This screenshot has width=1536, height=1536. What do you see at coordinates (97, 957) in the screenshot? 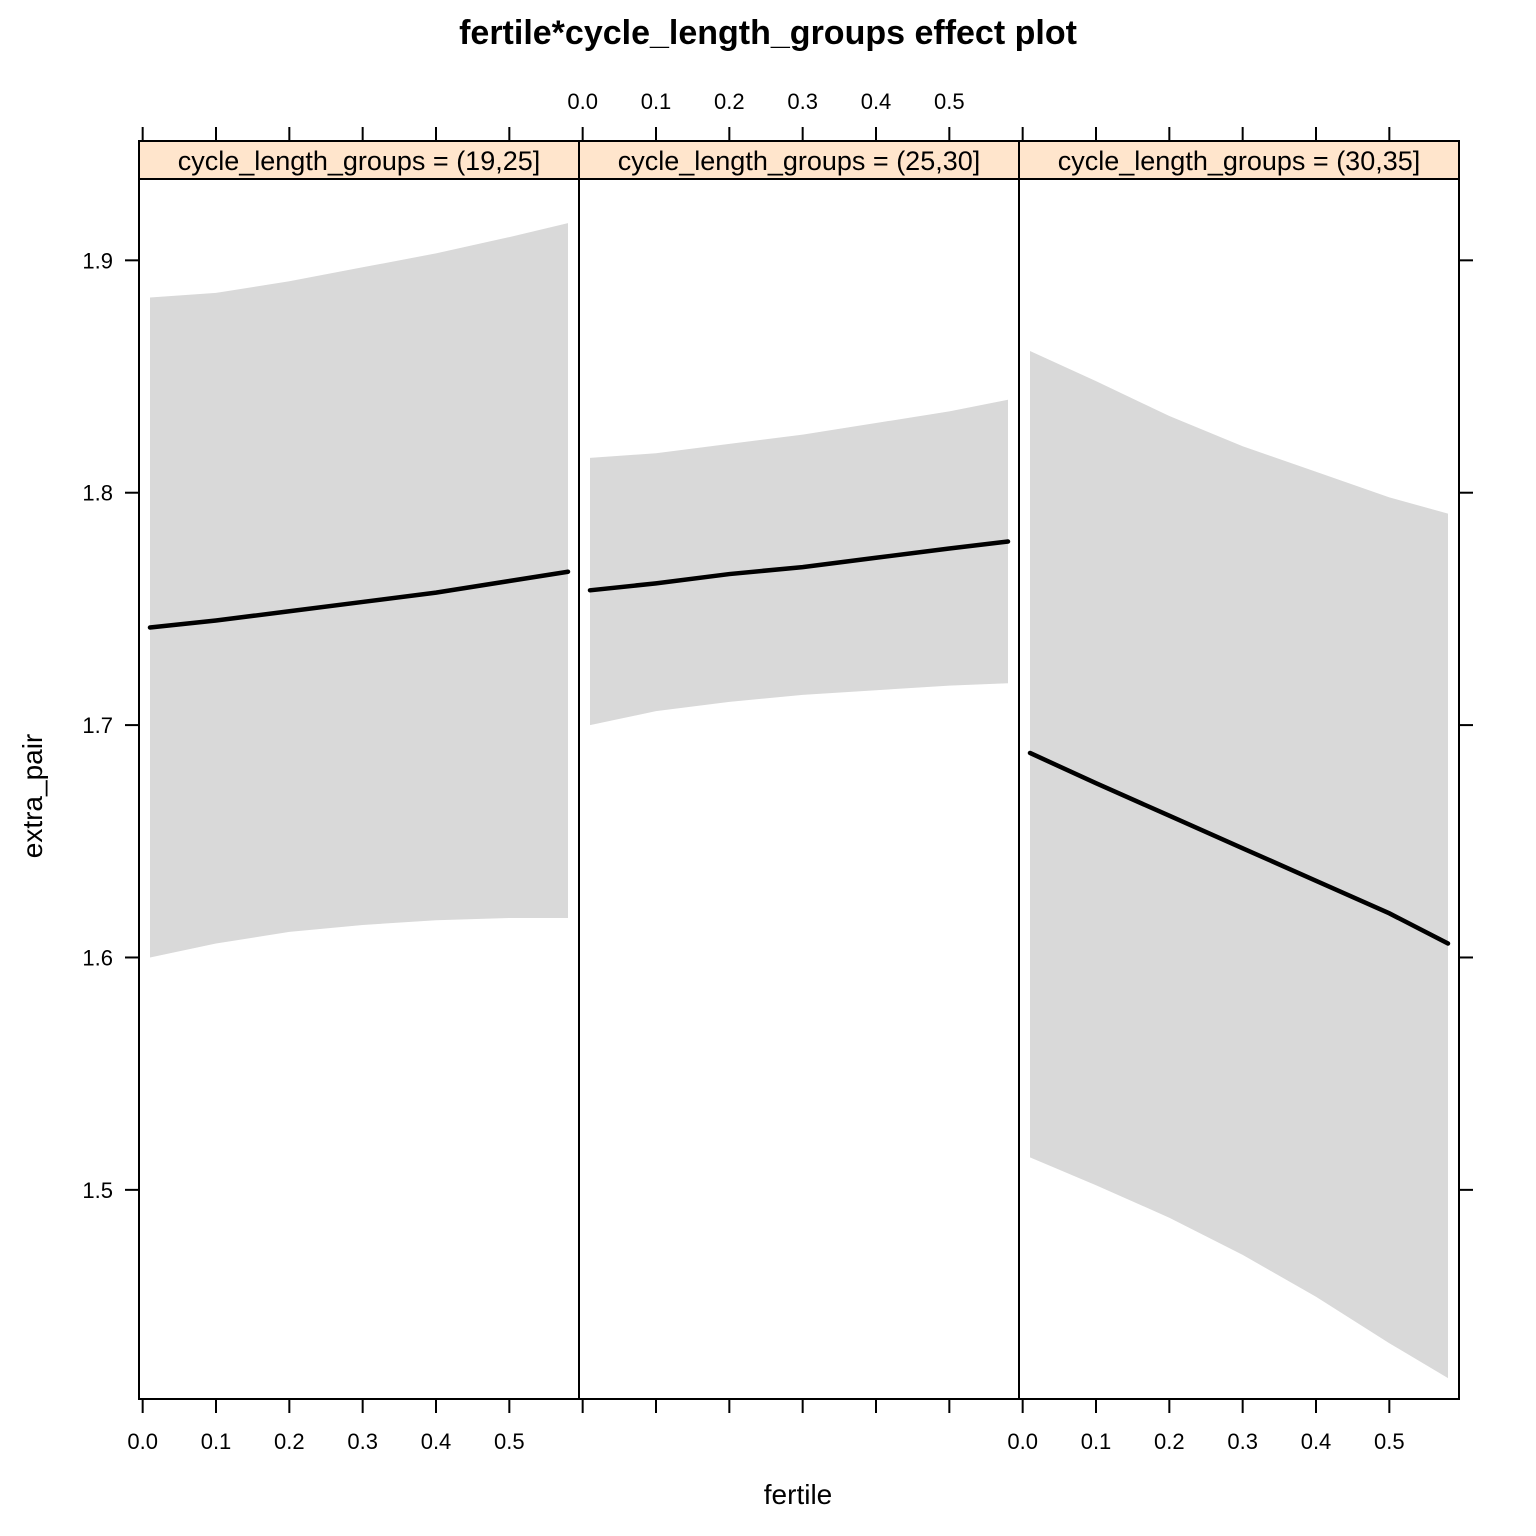
I see `y-tick-label: 1.6` at bounding box center [97, 957].